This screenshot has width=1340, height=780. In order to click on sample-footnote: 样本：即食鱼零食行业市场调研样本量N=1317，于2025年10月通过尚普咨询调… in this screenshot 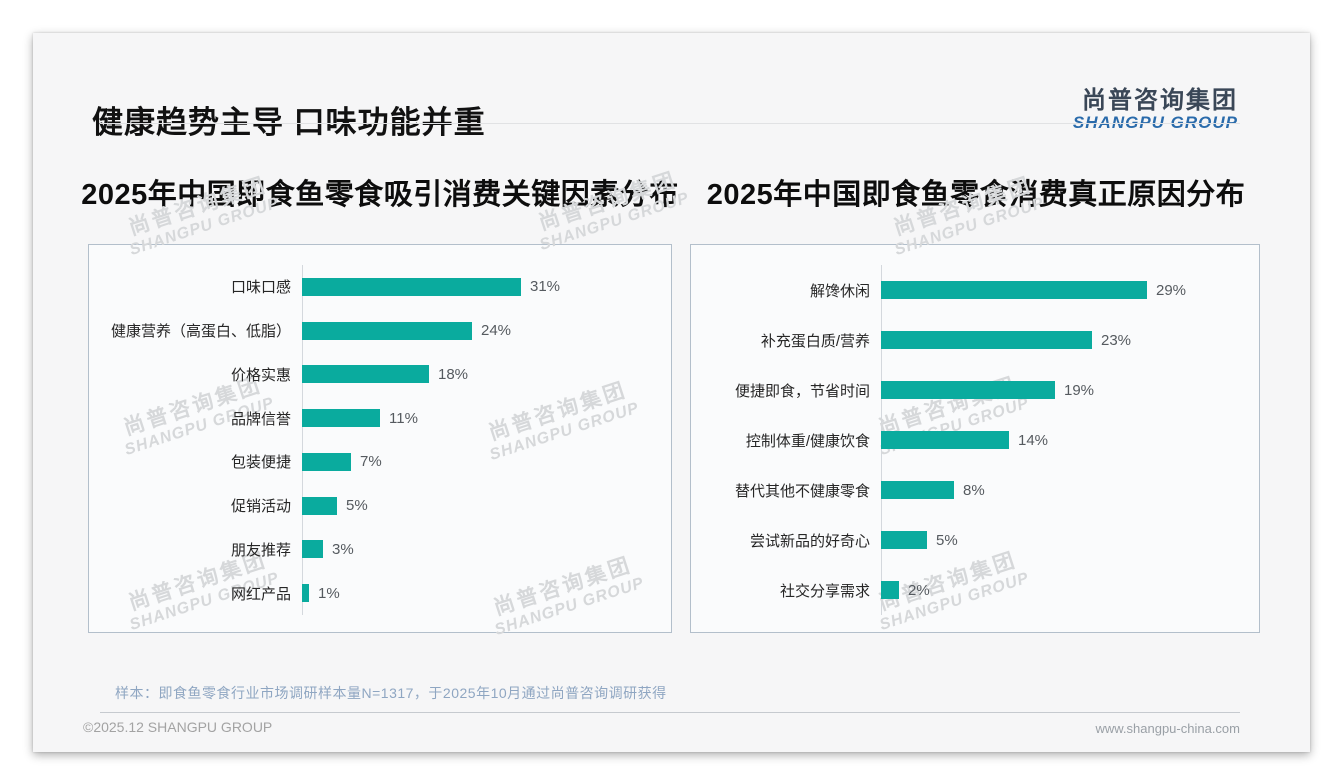, I will do `click(391, 693)`.